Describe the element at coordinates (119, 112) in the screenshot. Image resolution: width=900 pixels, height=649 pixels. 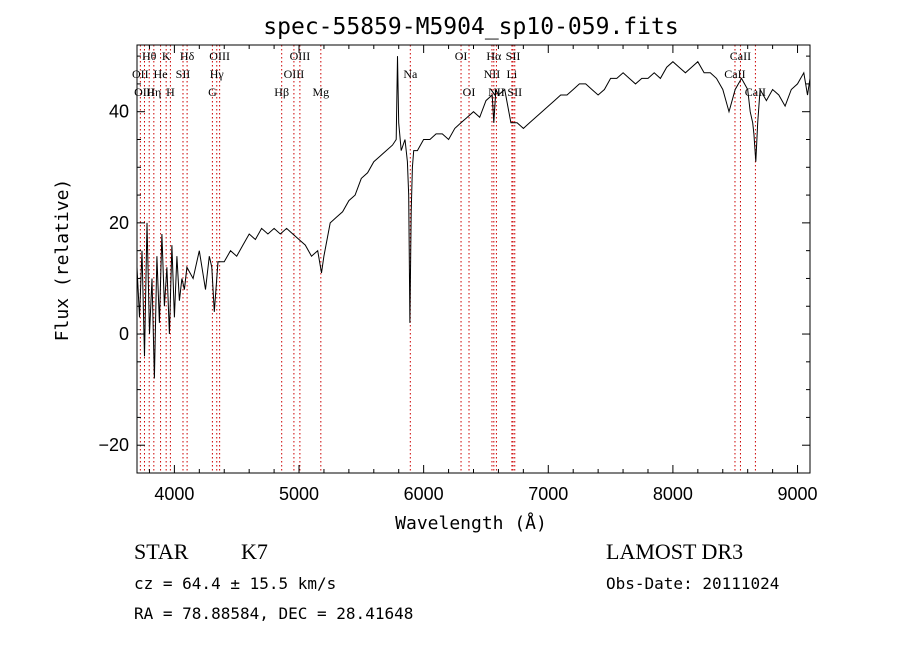
I see `y-tick-label: 40` at that location.